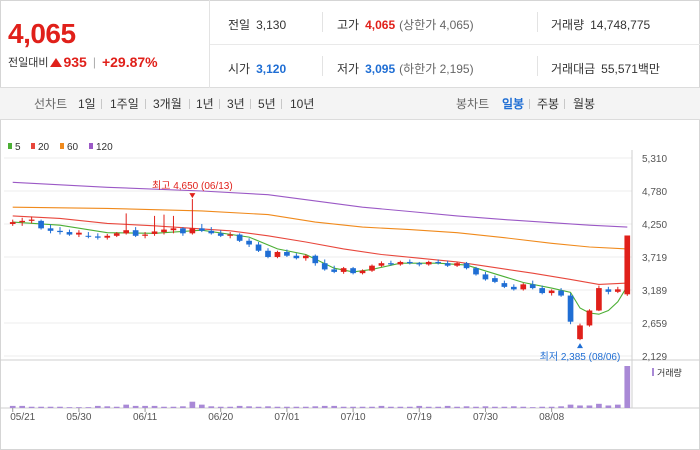 The height and width of the screenshot is (450, 700). Describe the element at coordinates (18, 147) in the screenshot. I see `legend-label: 5` at that location.